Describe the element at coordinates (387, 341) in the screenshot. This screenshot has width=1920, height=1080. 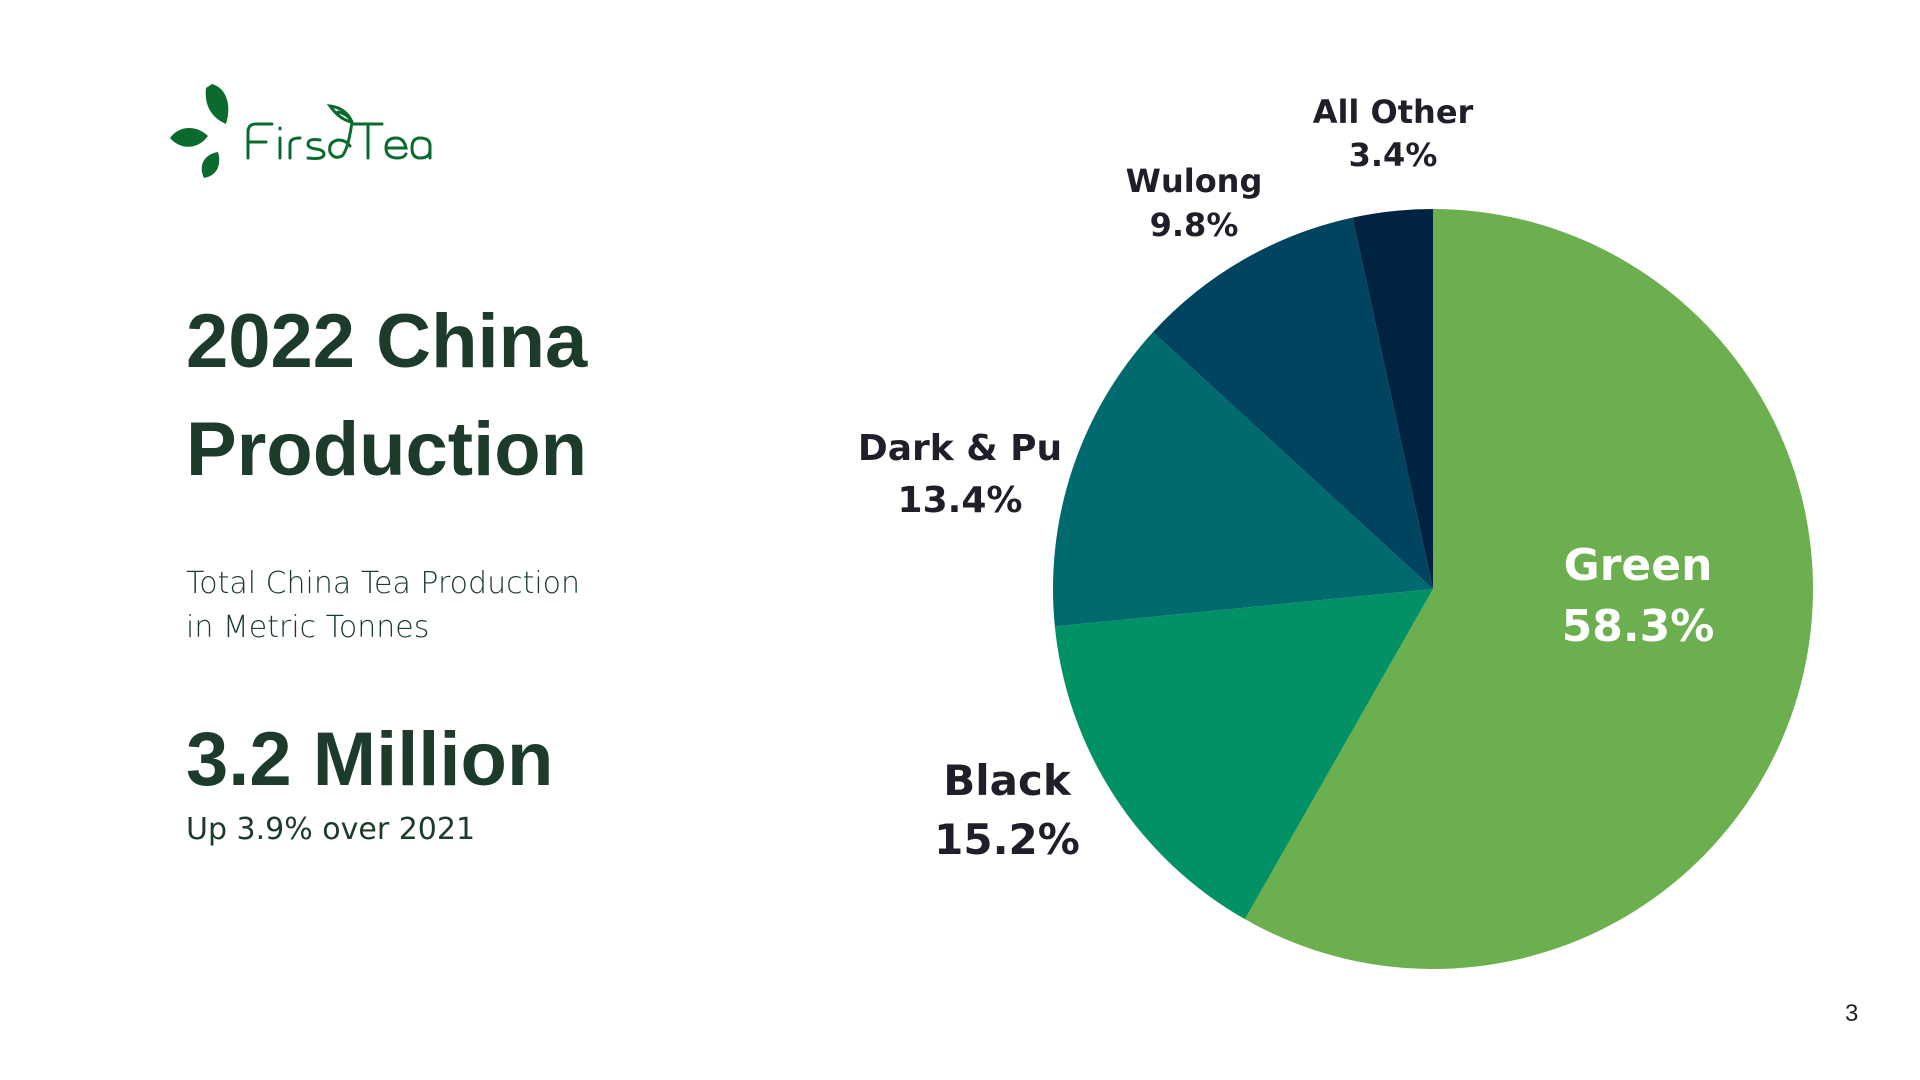
I see `title-line-1: 2022 China` at that location.